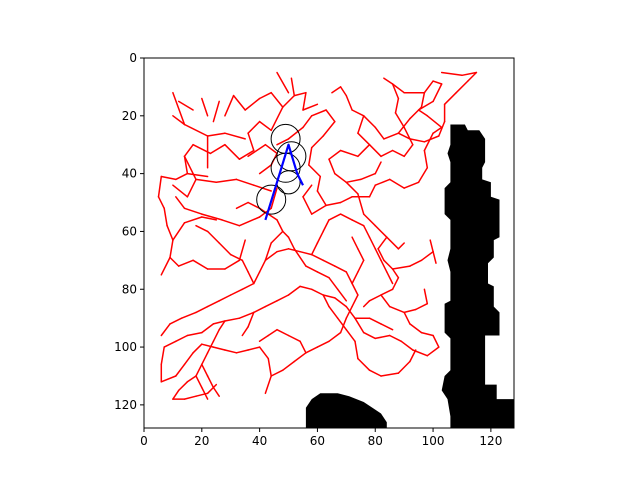  What do you see at coordinates (129, 116) in the screenshot?
I see `y-tick-label: 20` at bounding box center [129, 116].